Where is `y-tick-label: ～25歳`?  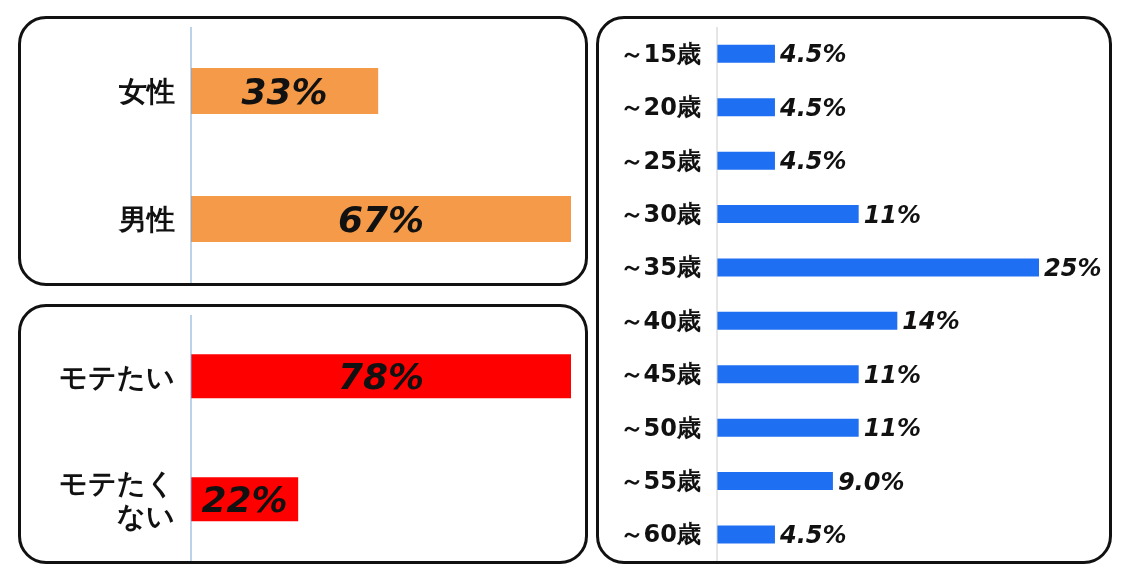
y-tick-label: ～25歳 is located at coordinates (660, 160).